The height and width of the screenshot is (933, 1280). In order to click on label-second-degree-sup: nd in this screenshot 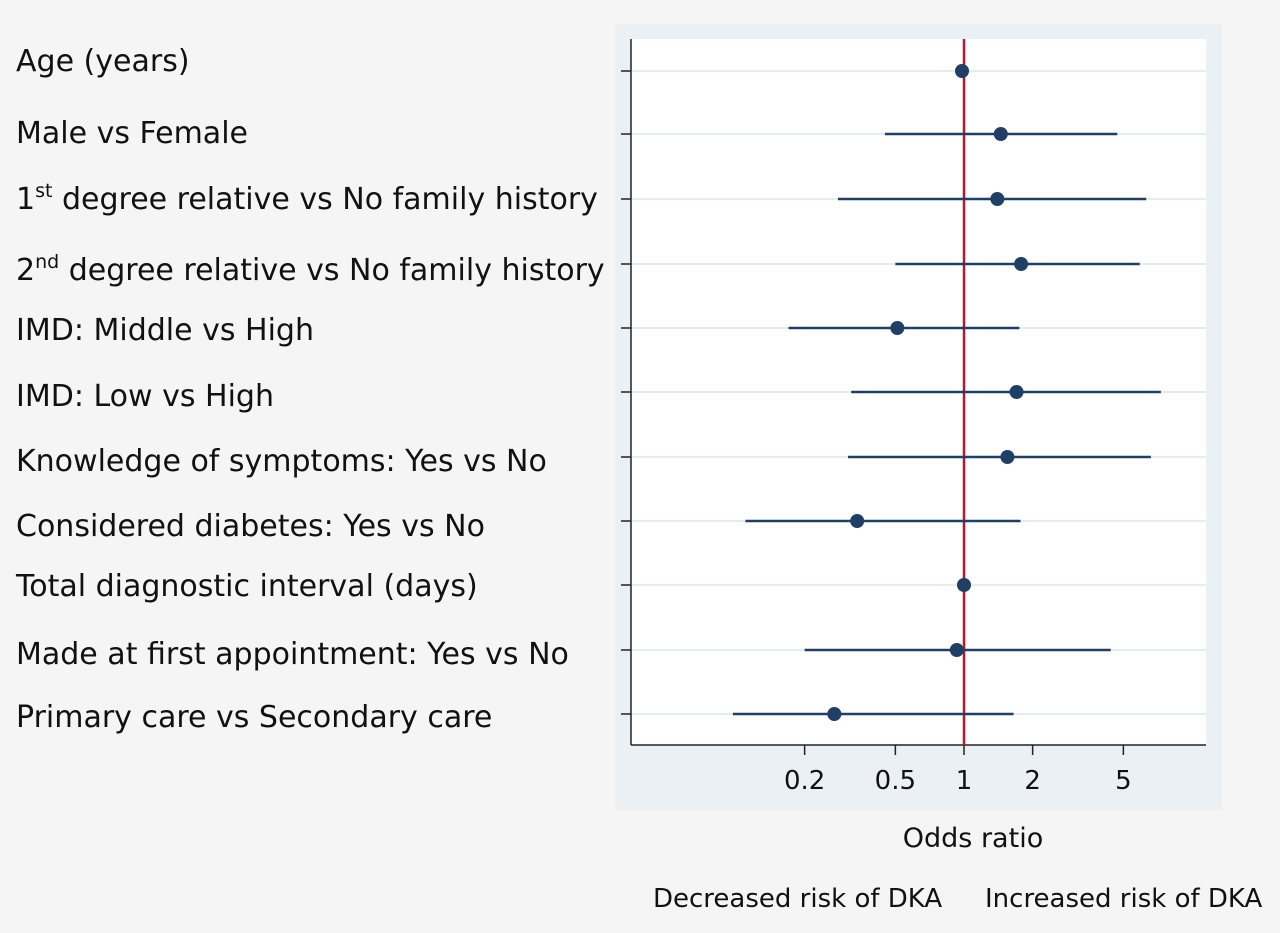, I will do `click(47, 262)`.